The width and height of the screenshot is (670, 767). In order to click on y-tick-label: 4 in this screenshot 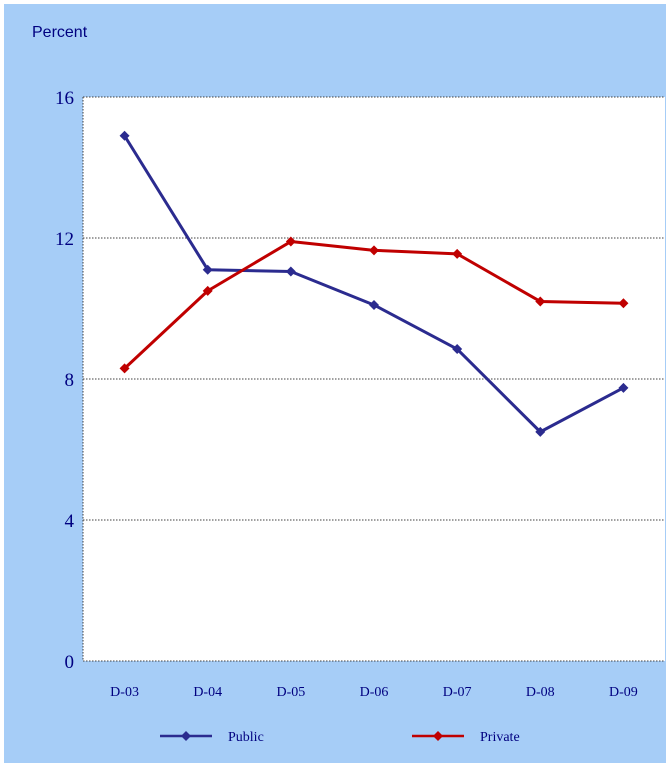, I will do `click(70, 521)`.